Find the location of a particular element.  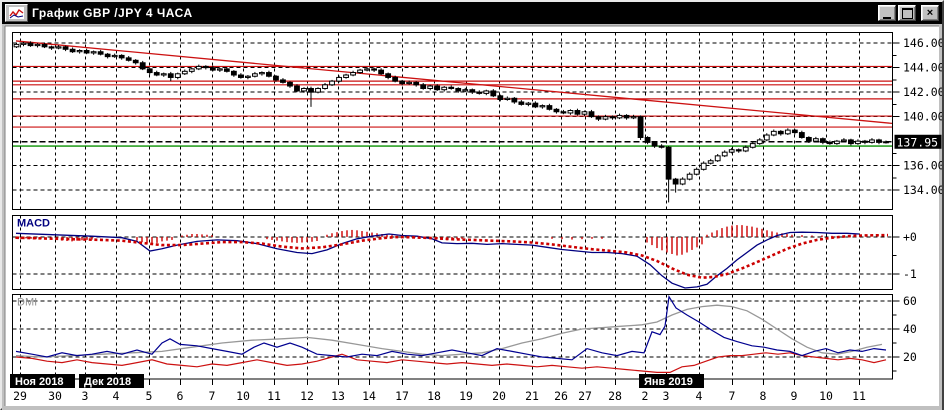

price-tick-label: 144.00 is located at coordinates (922, 68).